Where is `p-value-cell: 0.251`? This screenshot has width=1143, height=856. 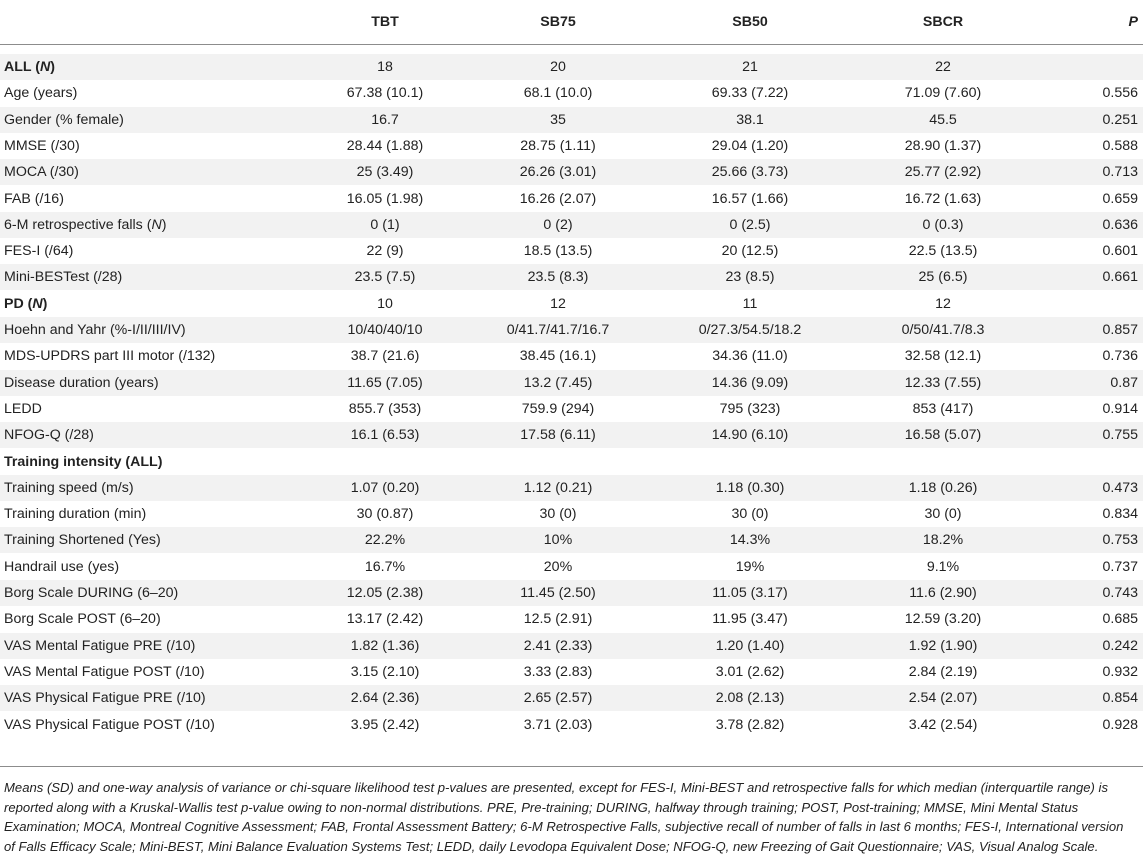
p-value-cell: 0.251 is located at coordinates (1120, 119).